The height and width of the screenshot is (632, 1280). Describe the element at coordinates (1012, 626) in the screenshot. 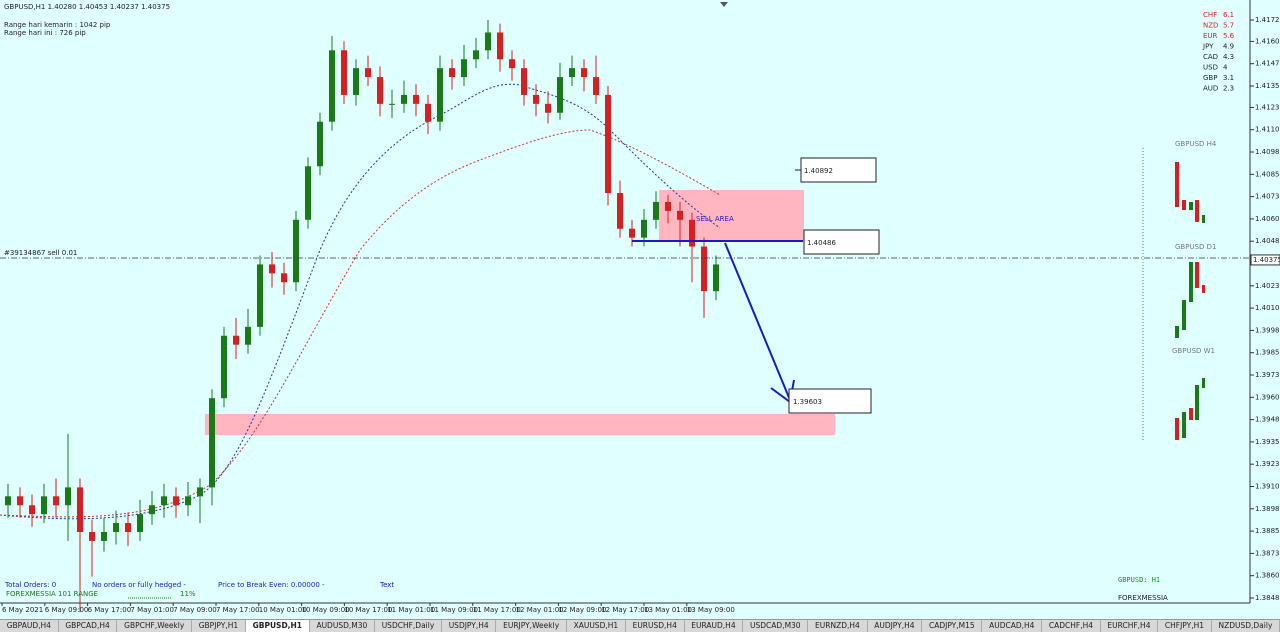

I see `chart-tab: AUDCAD,H4` at that location.